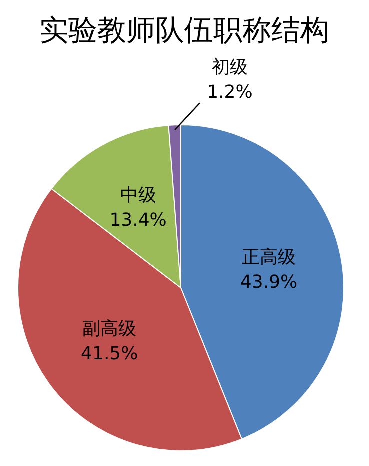 The height and width of the screenshot is (466, 369). What do you see at coordinates (230, 67) in the screenshot?
I see `slice-label: 初级` at bounding box center [230, 67].